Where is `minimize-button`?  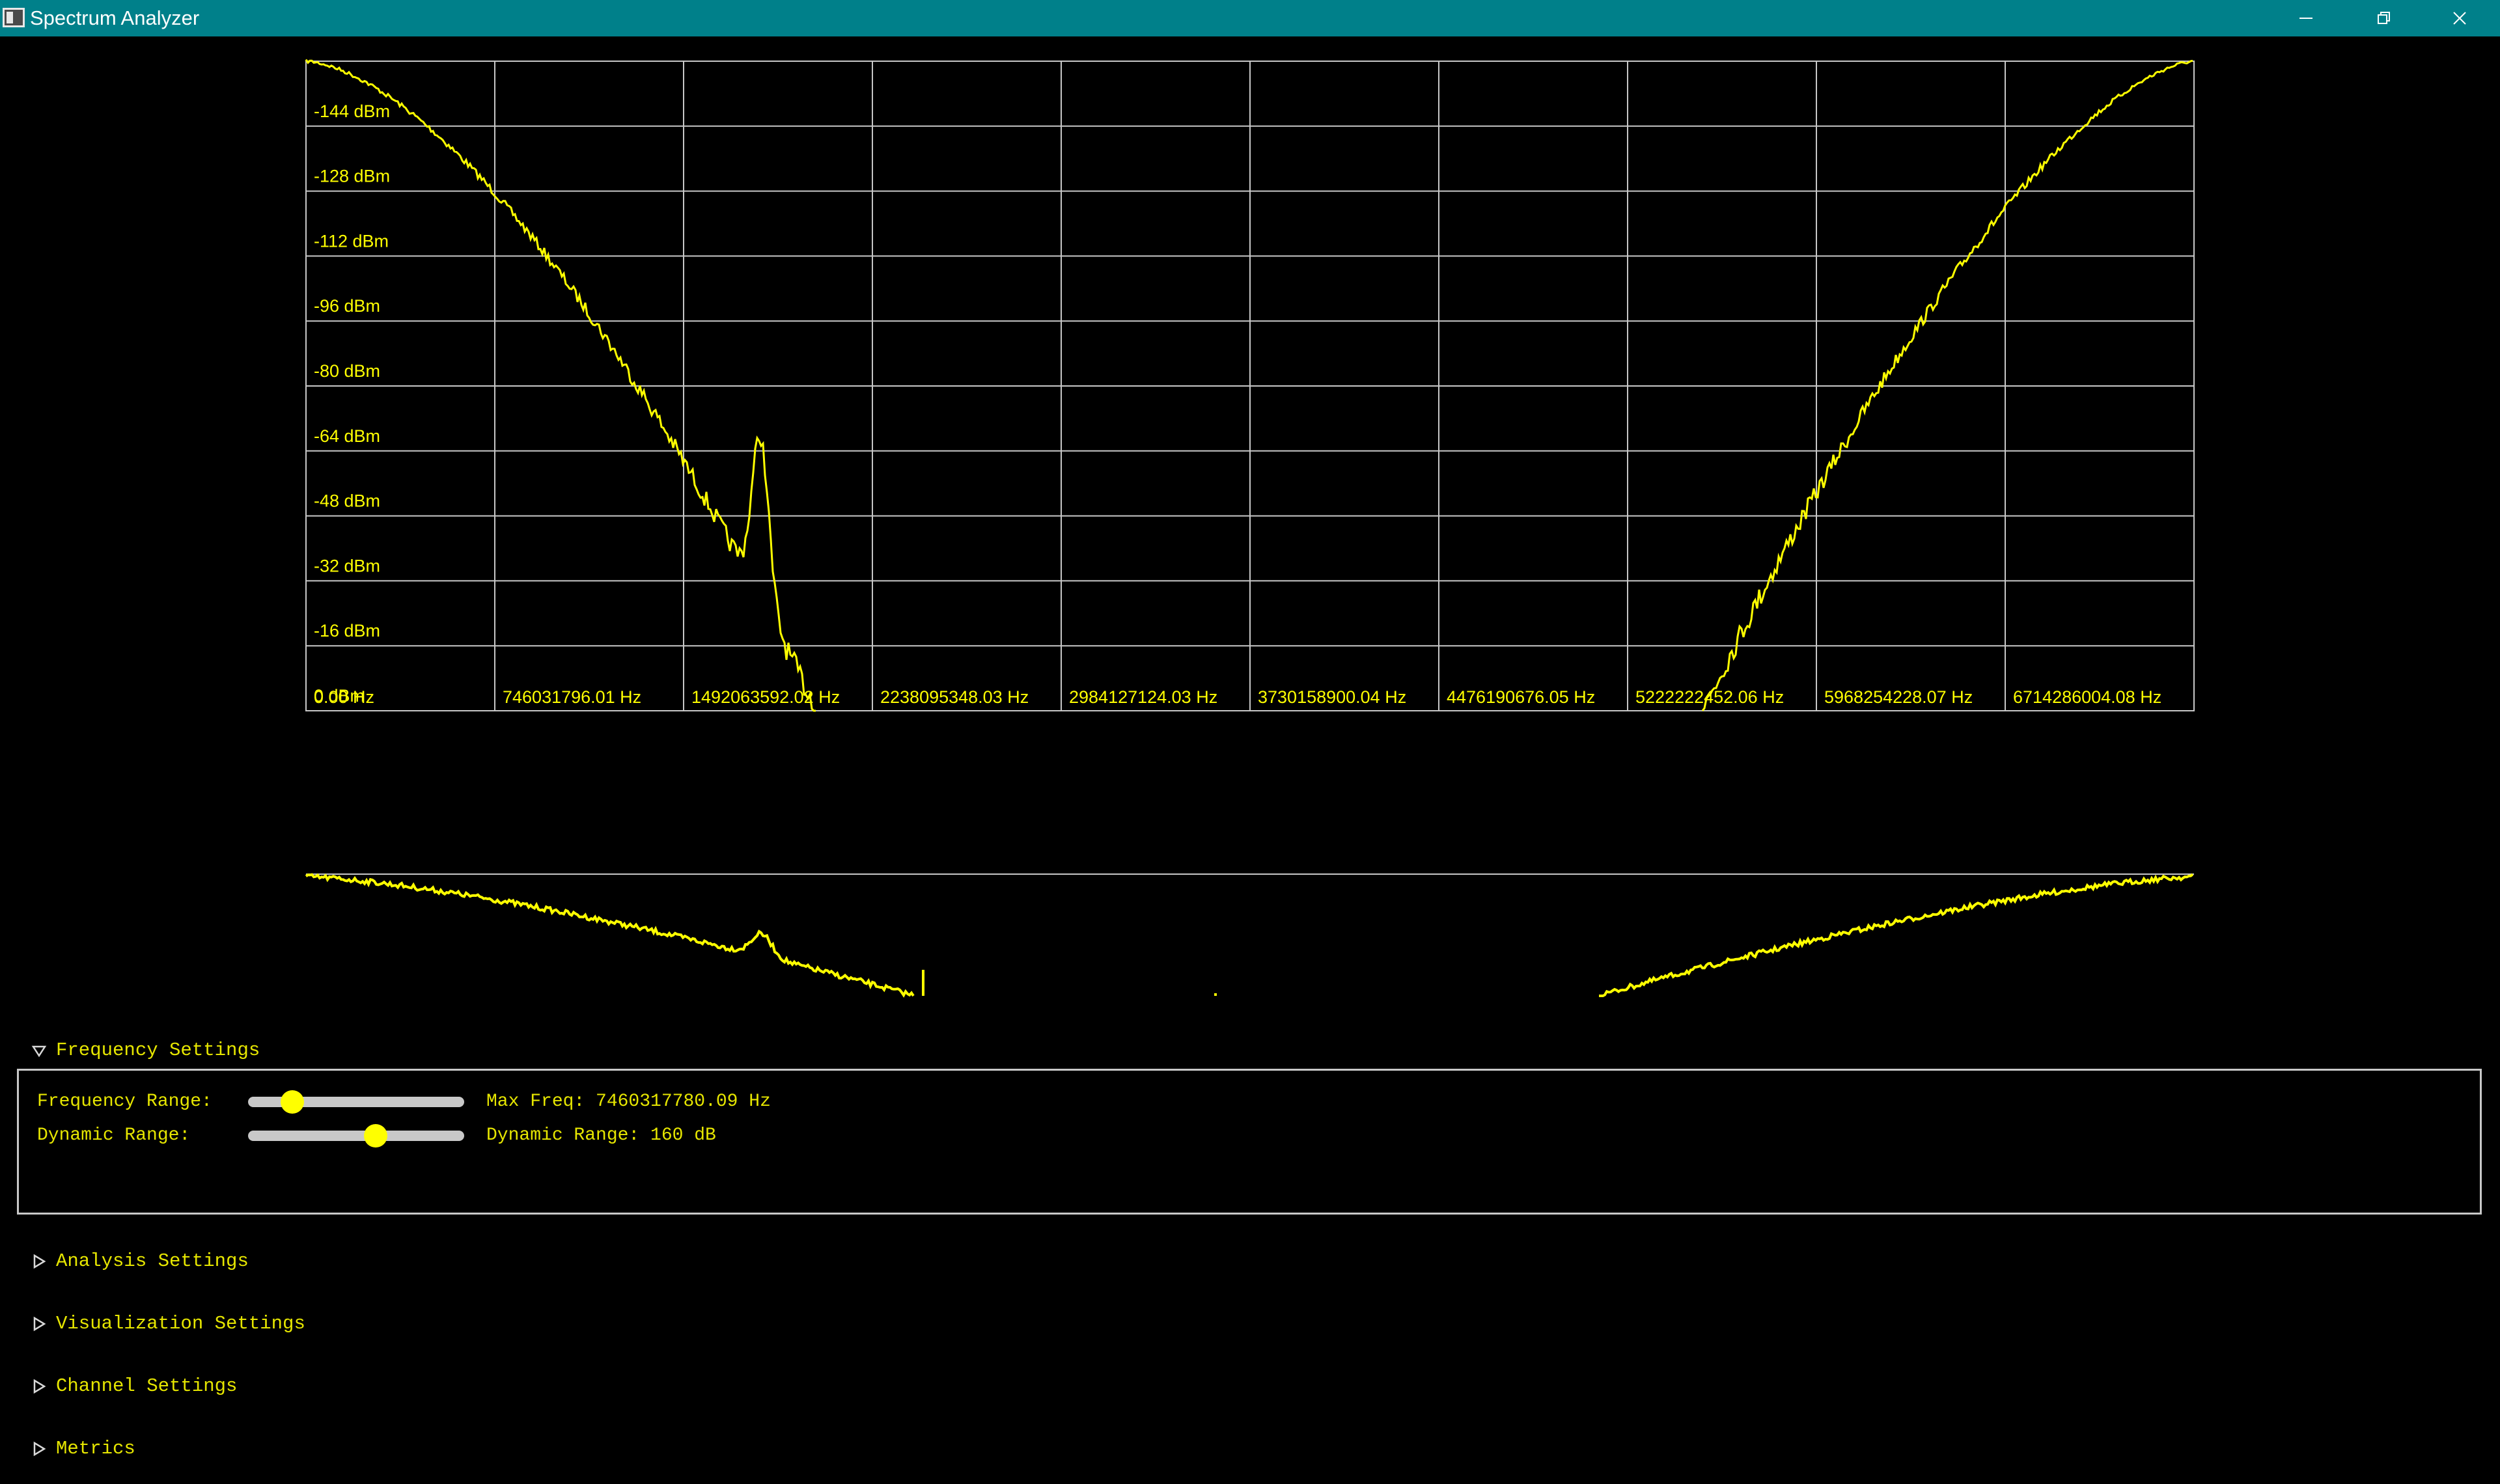
minimize-button is located at coordinates (2306, 18).